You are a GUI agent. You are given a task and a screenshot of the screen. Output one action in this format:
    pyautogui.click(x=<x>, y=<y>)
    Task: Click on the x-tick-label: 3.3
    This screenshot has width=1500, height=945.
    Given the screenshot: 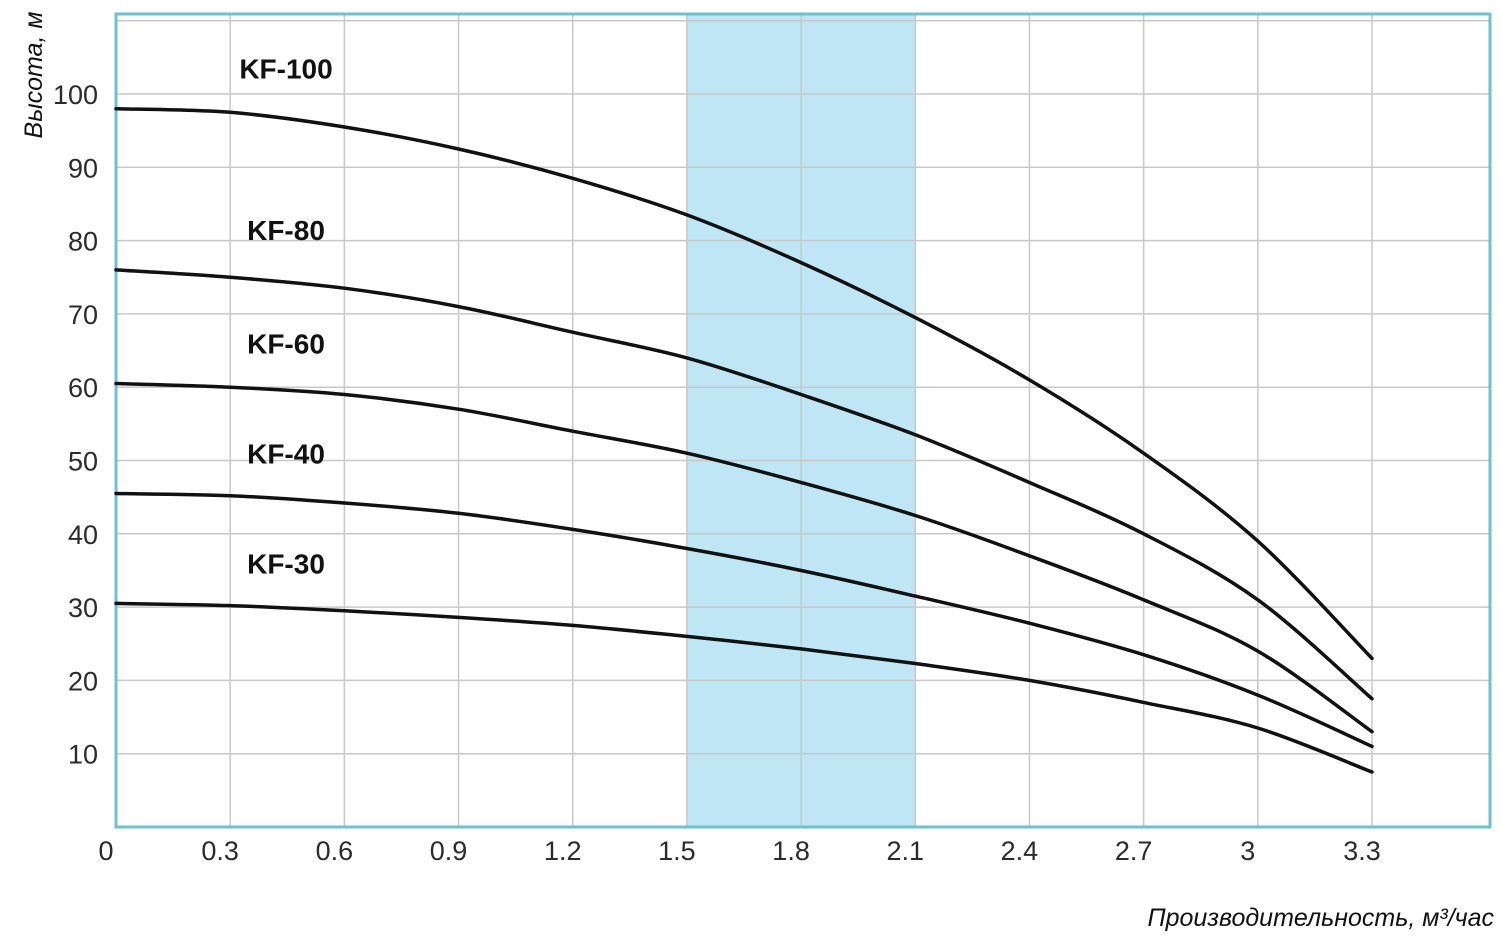 What is the action you would take?
    pyautogui.click(x=1362, y=851)
    